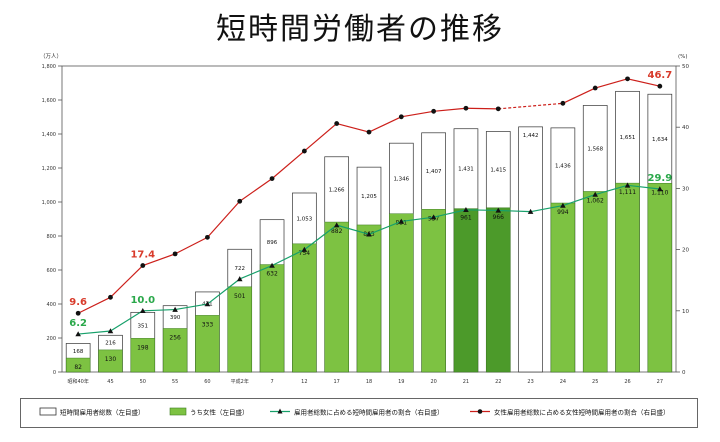 The height and width of the screenshot is (442, 720). I want to click on female-ratio-line-dashed-segment, so click(530, 106).